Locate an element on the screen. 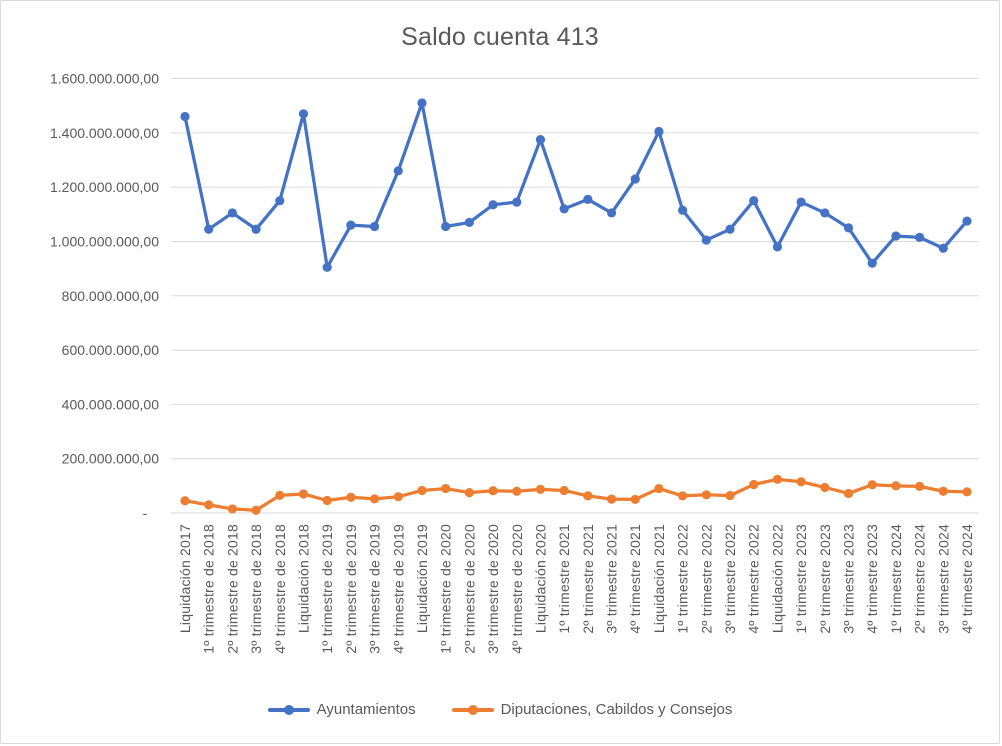 This screenshot has width=1002, height=746. y-axis-tick-label: 400.000.000,00 is located at coordinates (111, 404).